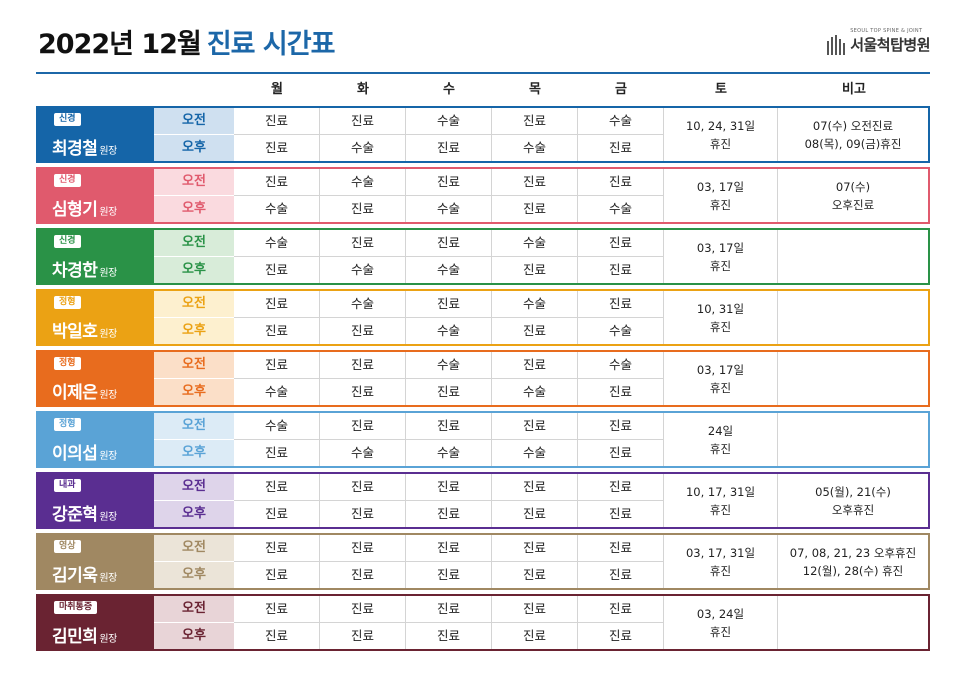 The image size is (966, 683). Describe the element at coordinates (449, 392) in the screenshot. I see `pm-row: 수술 진료 진료 수술 진료` at that location.